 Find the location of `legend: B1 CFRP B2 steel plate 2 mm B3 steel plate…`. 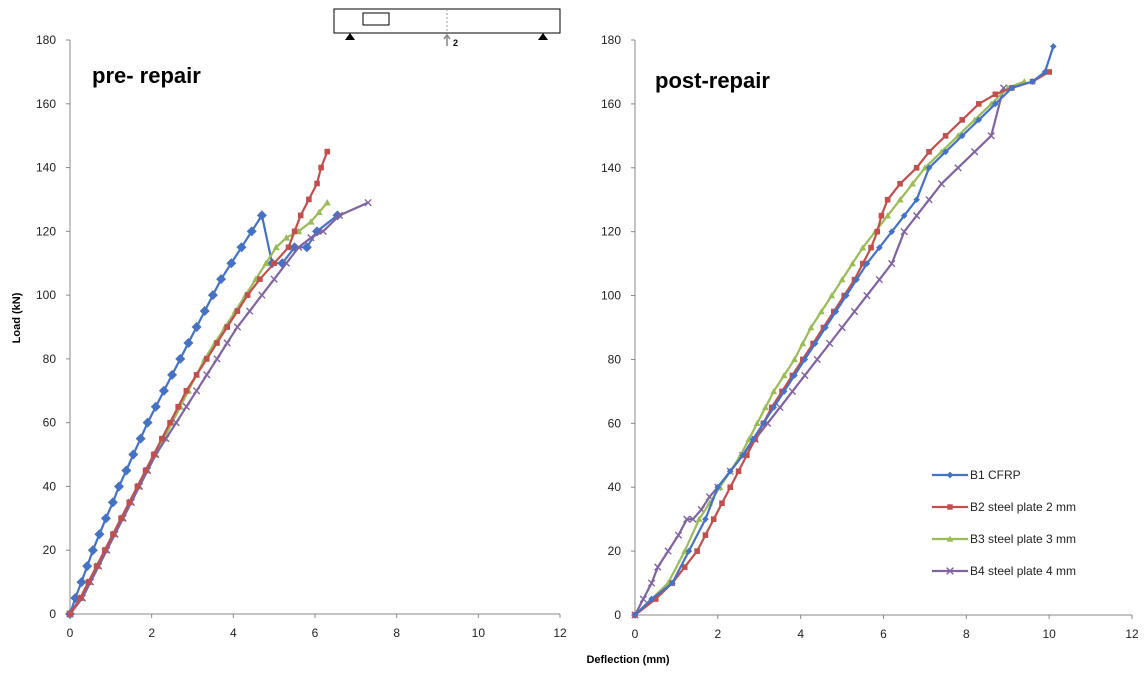

legend: B1 CFRP B2 steel plate 2 mm B3 steel plate… is located at coordinates (1004, 523).